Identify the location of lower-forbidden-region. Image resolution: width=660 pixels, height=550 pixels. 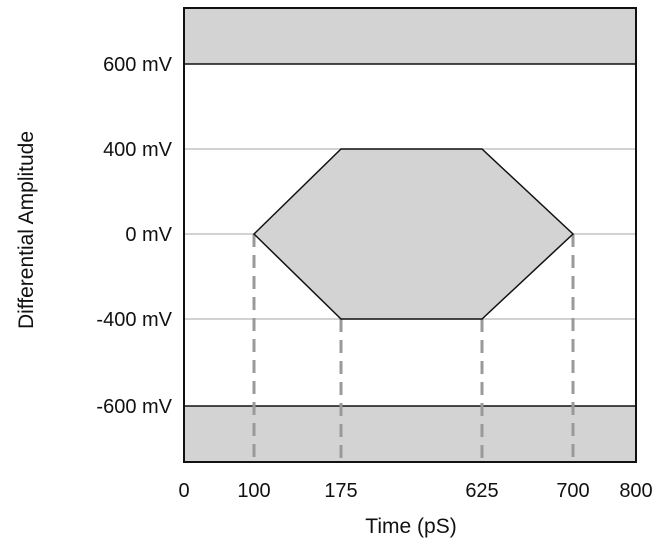
(410, 434).